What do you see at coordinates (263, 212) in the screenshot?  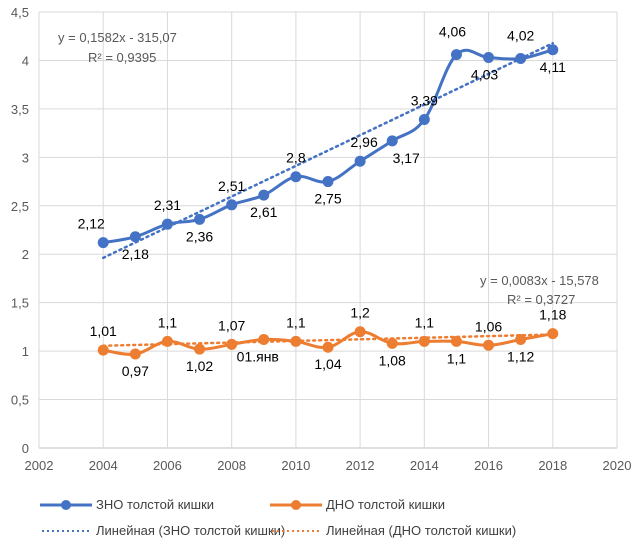 I see `data-label-zno: 2,61` at bounding box center [263, 212].